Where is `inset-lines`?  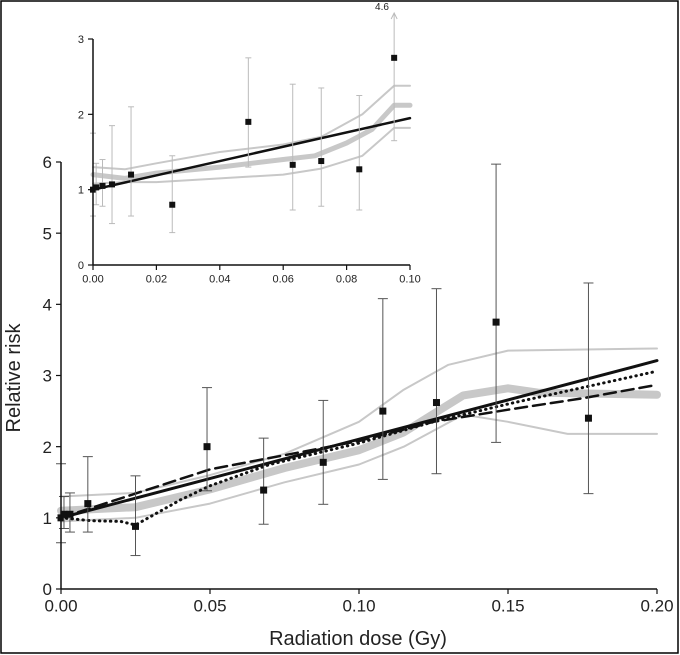
inset-lines is located at coordinates (251, 153).